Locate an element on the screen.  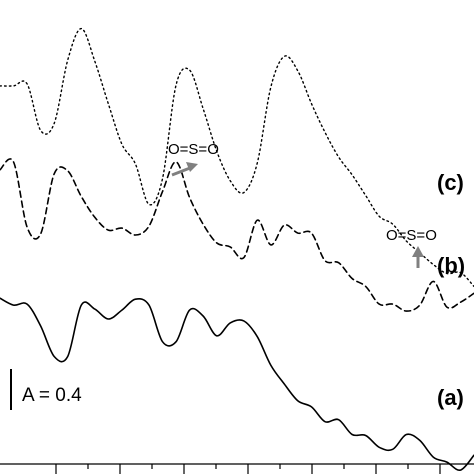
so2-label-2: O=S=O is located at coordinates (411, 235).